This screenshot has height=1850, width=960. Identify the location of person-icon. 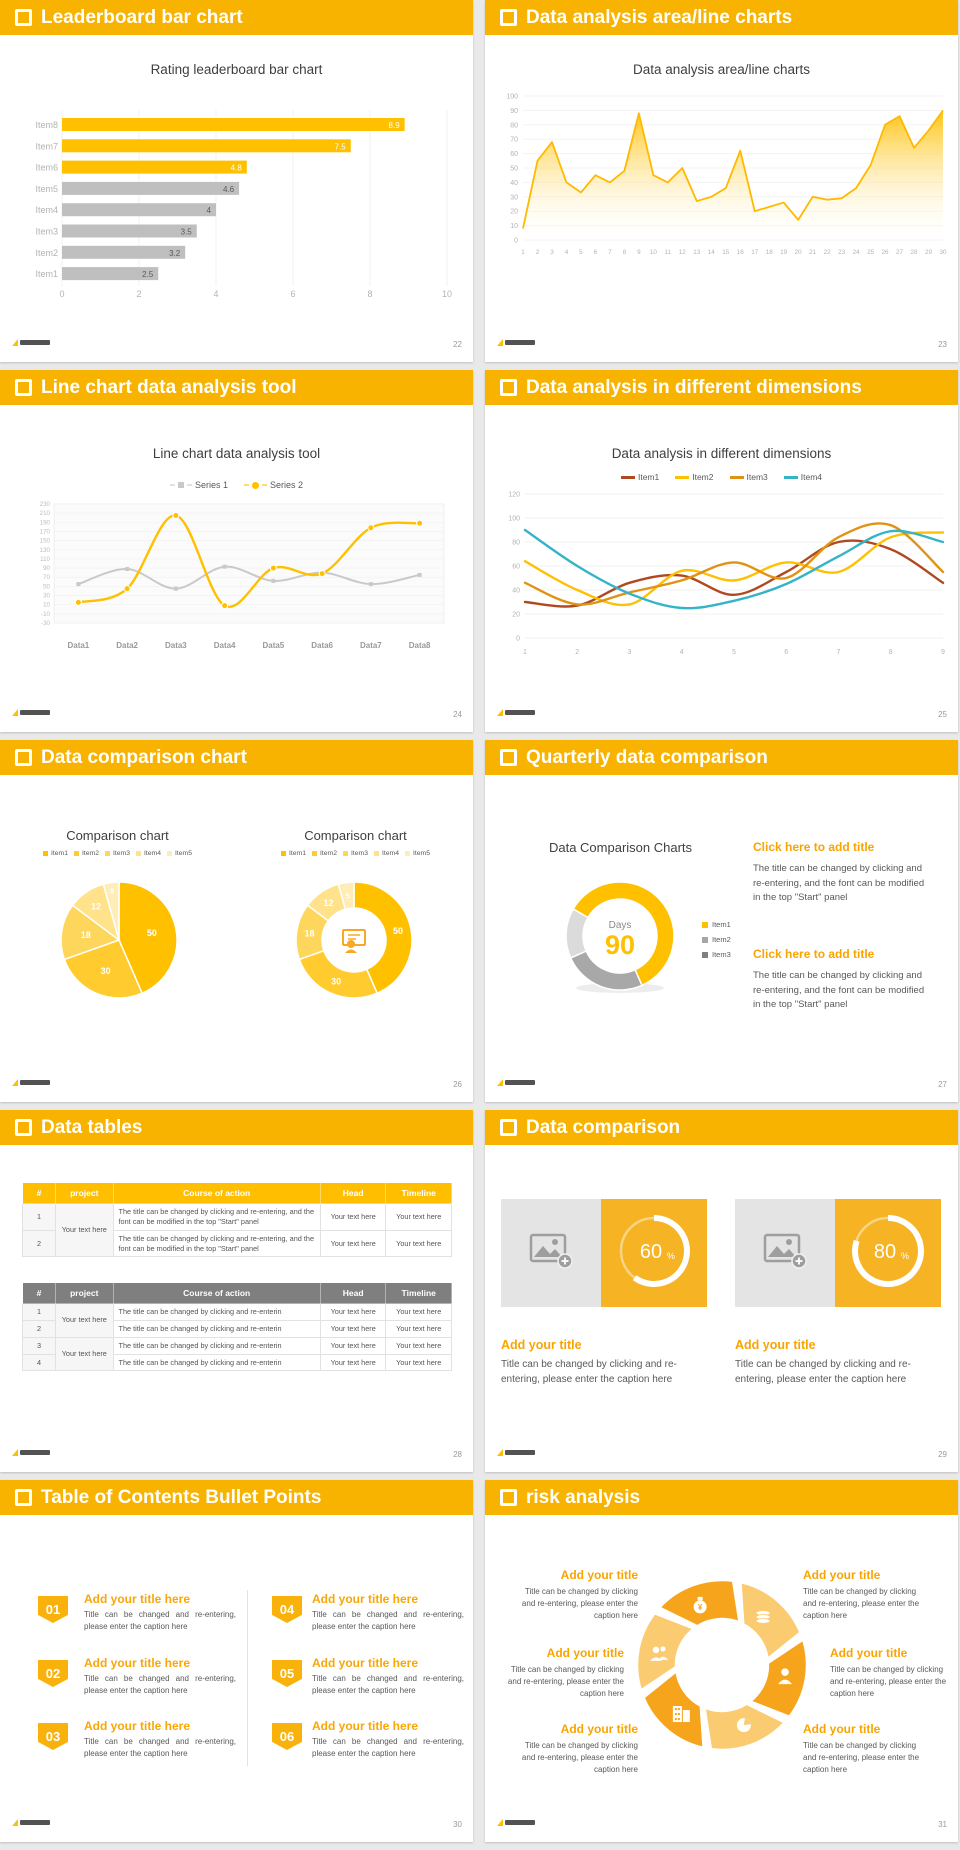
(785, 1676).